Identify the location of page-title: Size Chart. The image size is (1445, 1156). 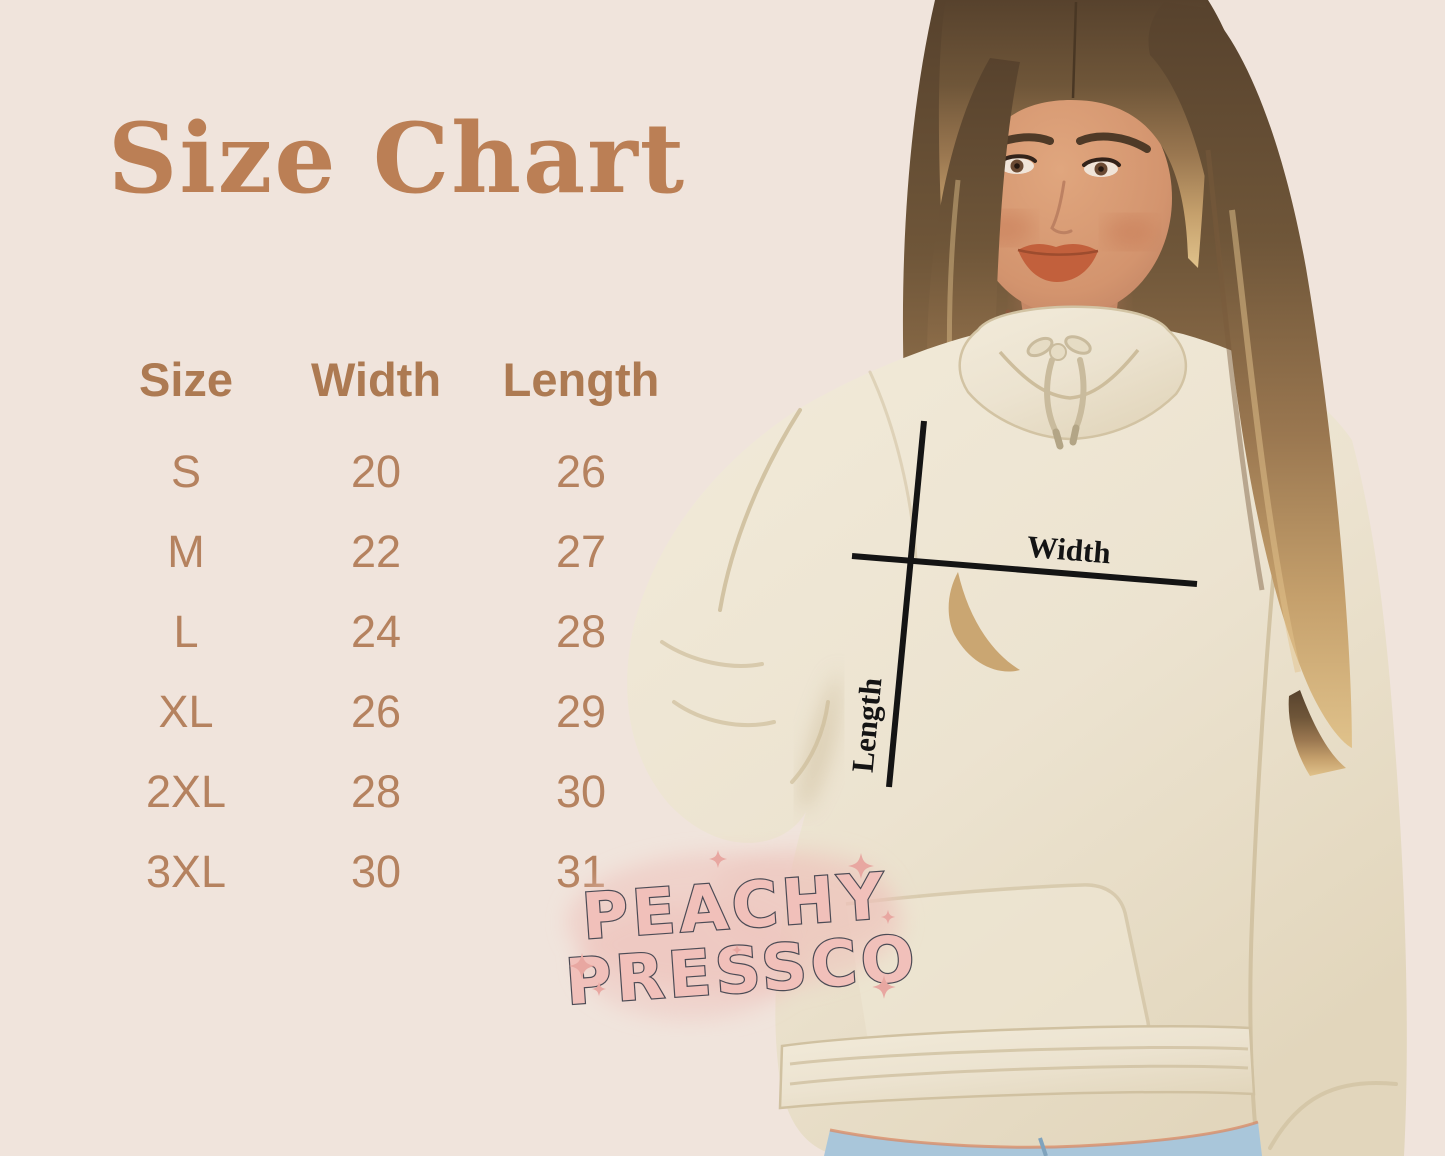
(397, 158).